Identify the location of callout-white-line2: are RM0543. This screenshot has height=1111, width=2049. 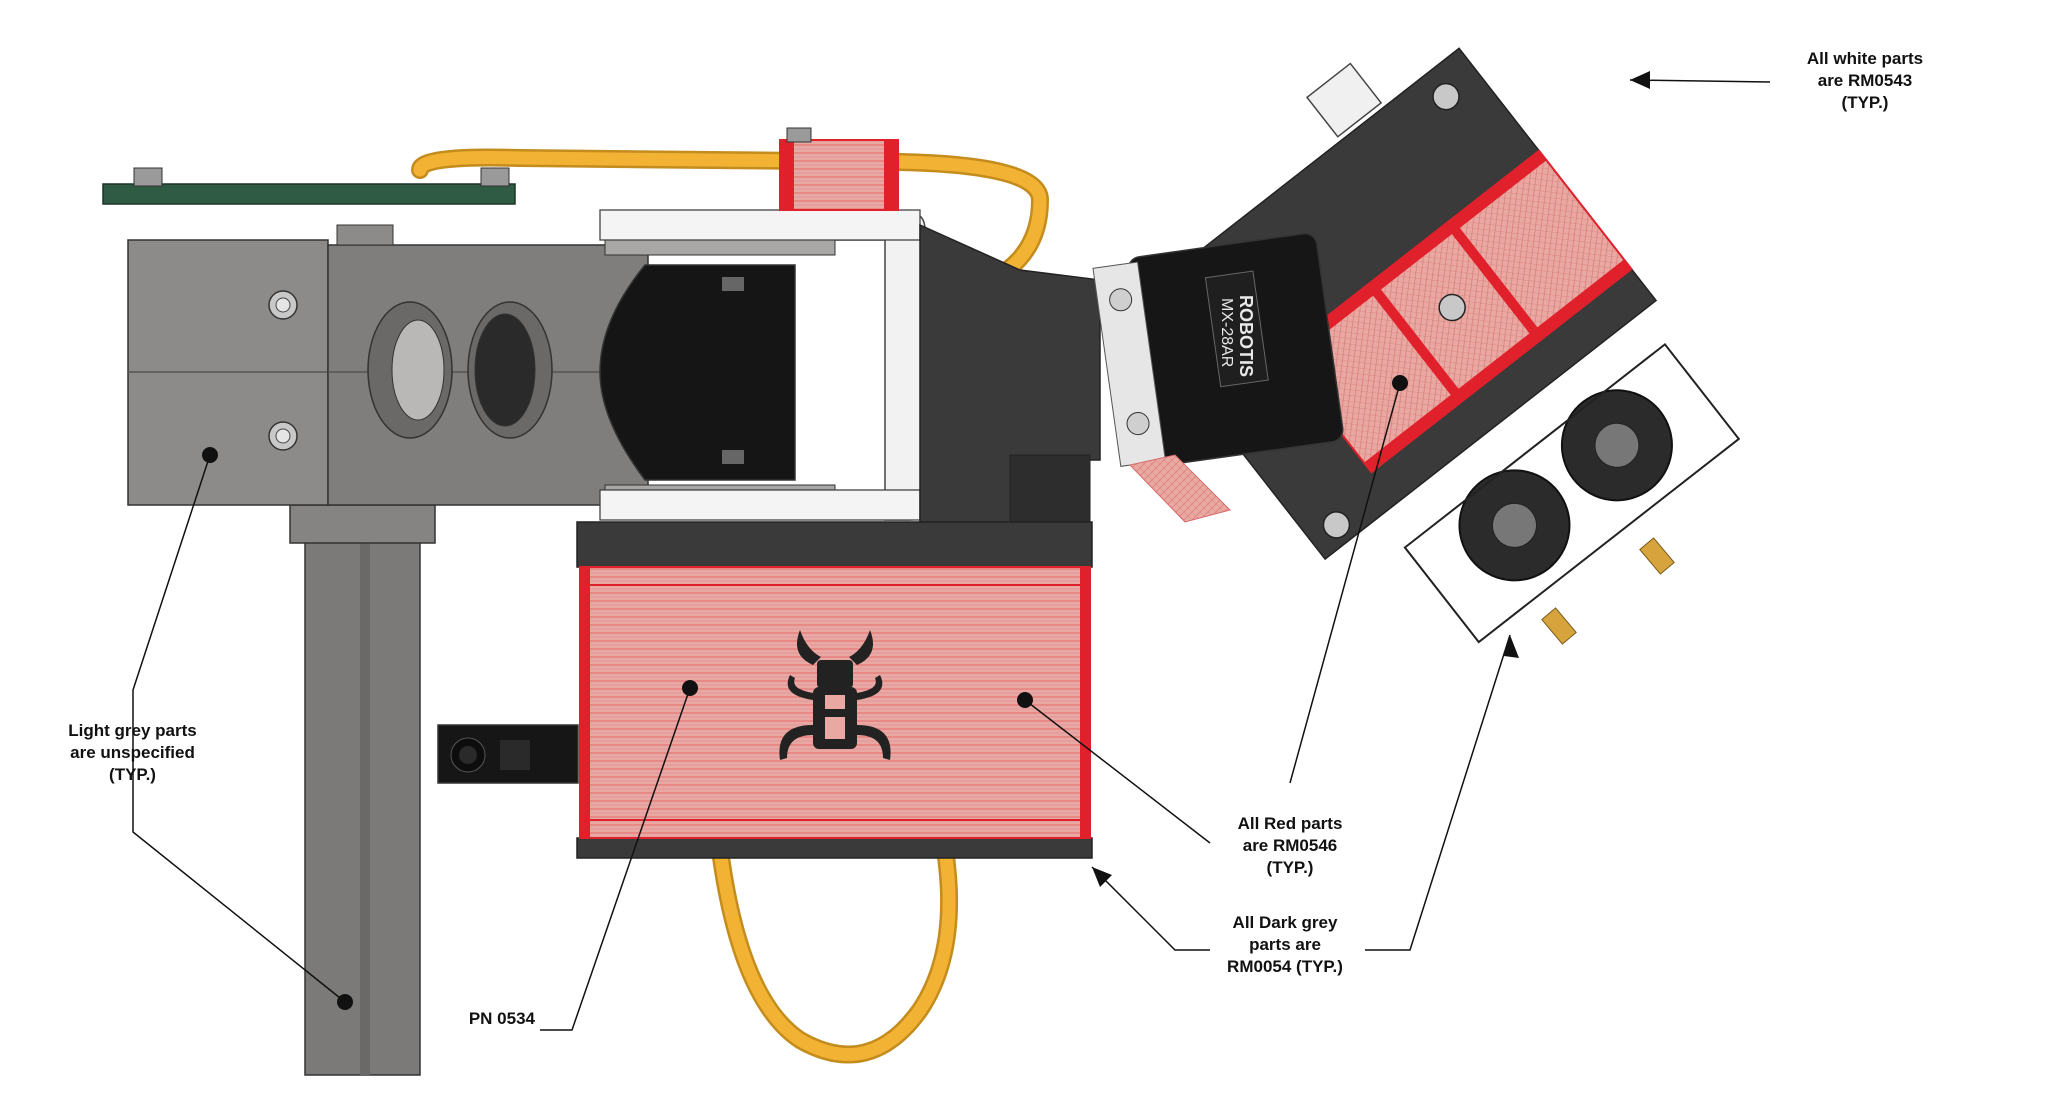
(1865, 80).